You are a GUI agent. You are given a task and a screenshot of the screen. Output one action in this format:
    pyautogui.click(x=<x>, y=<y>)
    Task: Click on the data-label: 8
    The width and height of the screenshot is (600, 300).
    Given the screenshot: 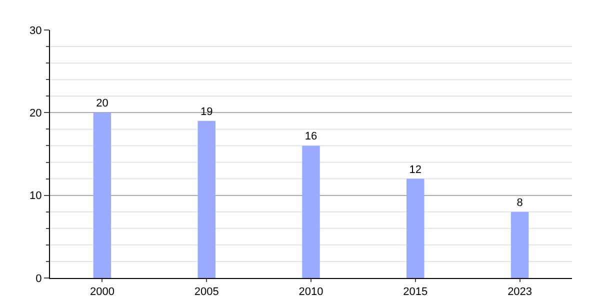 What is the action you would take?
    pyautogui.click(x=519, y=202)
    